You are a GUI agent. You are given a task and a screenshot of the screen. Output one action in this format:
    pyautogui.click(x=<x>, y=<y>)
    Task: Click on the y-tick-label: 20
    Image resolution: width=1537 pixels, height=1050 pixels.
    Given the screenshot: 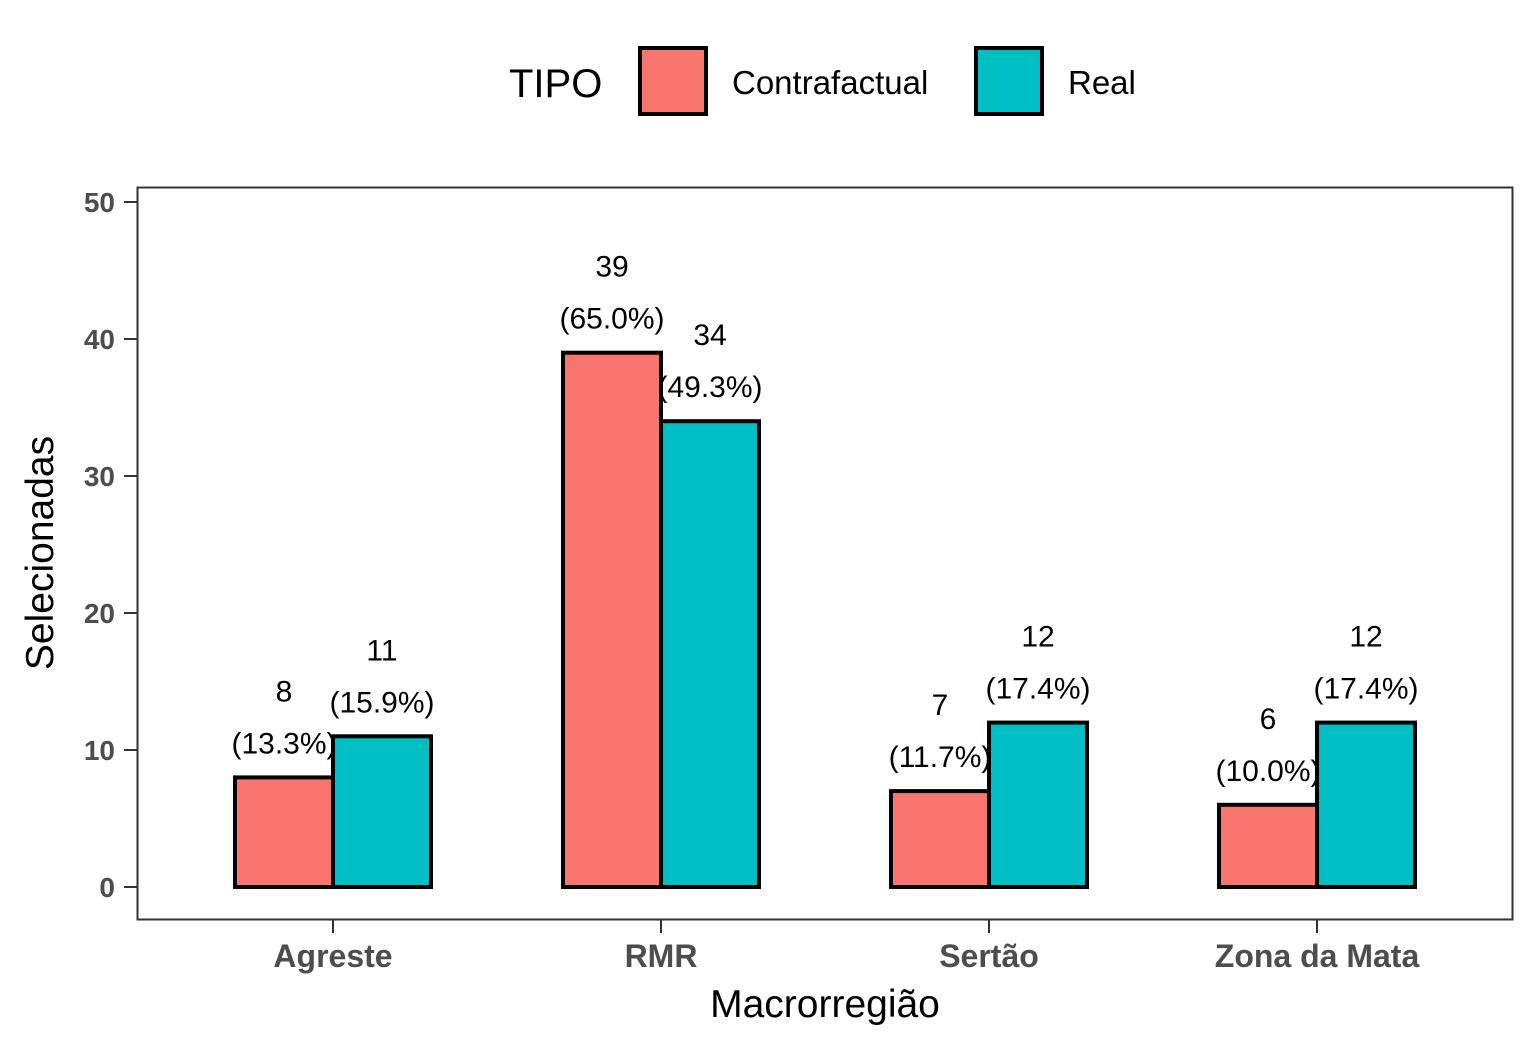 What is the action you would take?
    pyautogui.click(x=99, y=613)
    